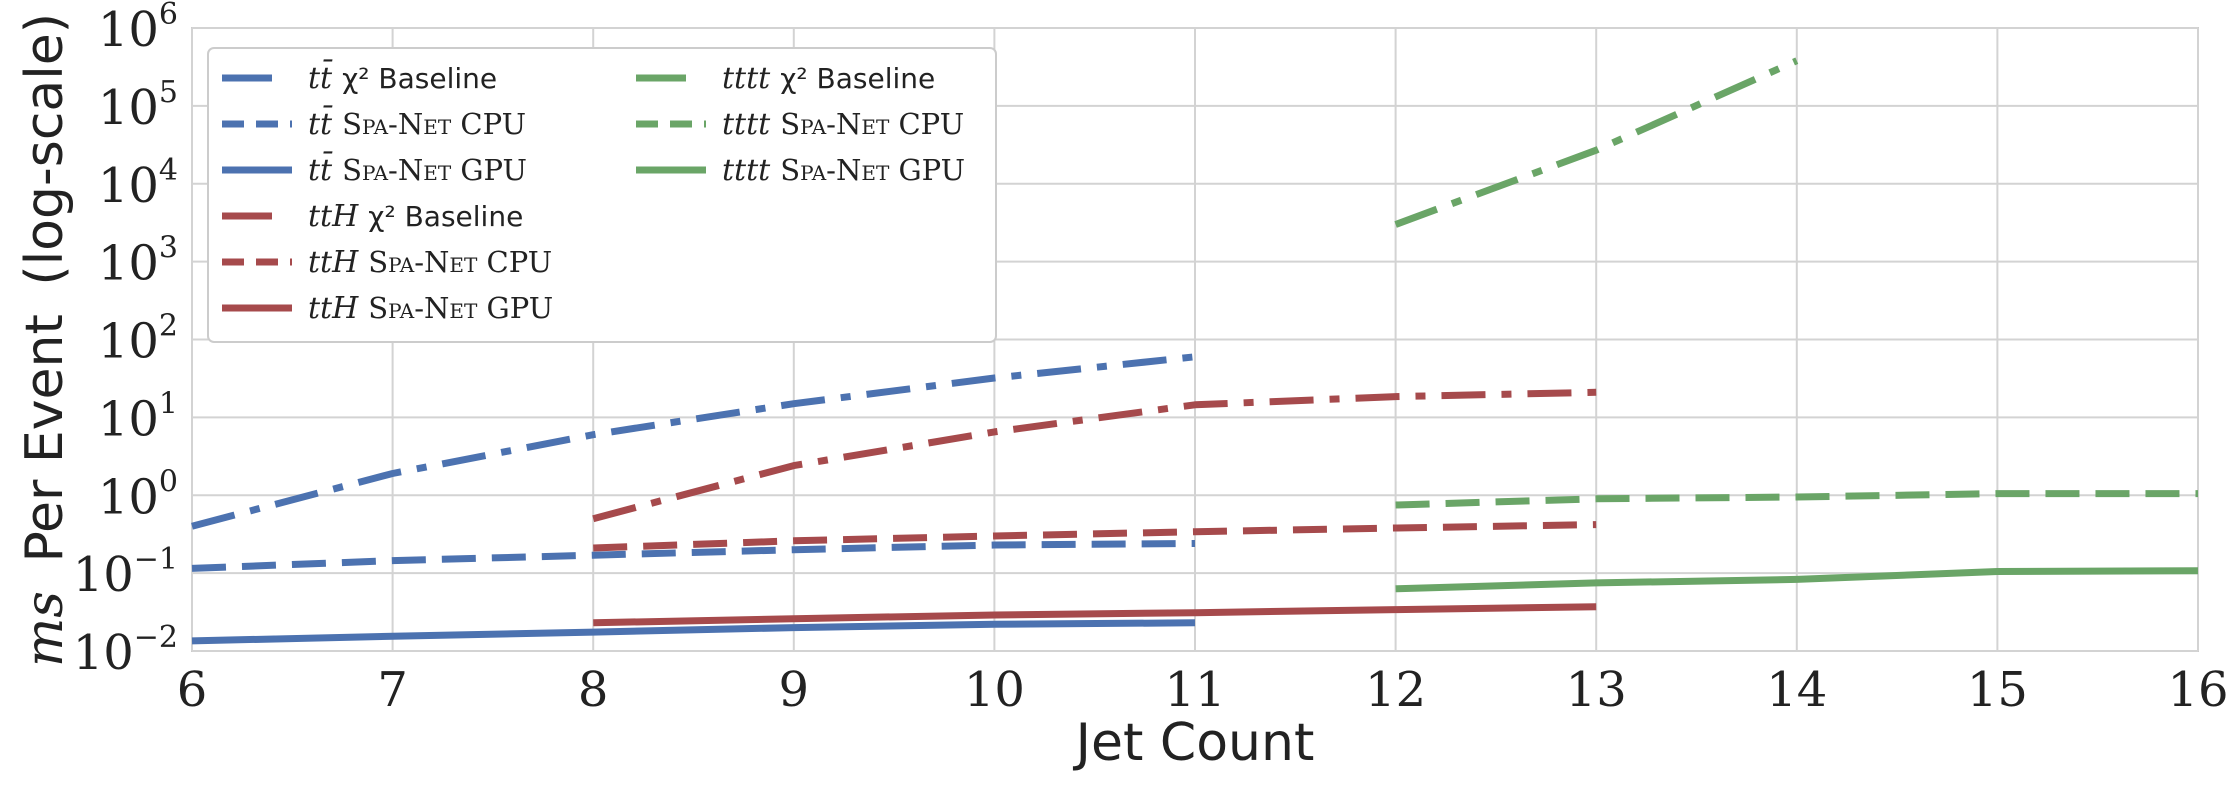 The height and width of the screenshot is (791, 2232). What do you see at coordinates (994, 690) in the screenshot?
I see `x-tick-label: 10` at bounding box center [994, 690].